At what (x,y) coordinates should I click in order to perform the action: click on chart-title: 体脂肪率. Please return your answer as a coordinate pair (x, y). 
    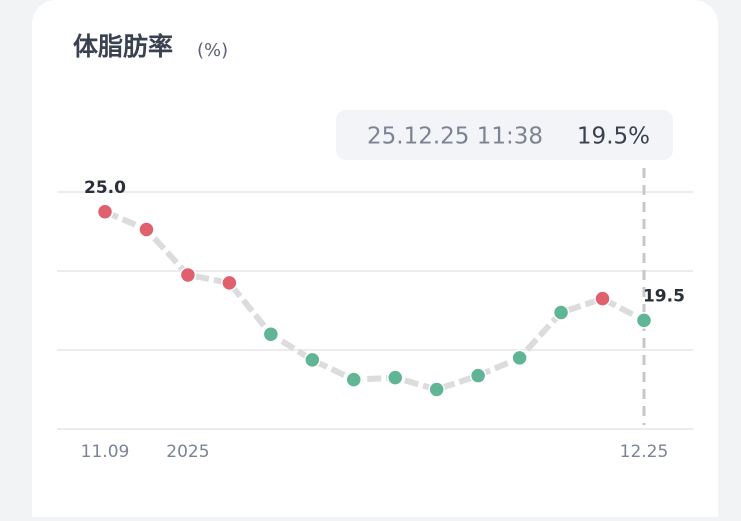
    Looking at the image, I should click on (123, 46).